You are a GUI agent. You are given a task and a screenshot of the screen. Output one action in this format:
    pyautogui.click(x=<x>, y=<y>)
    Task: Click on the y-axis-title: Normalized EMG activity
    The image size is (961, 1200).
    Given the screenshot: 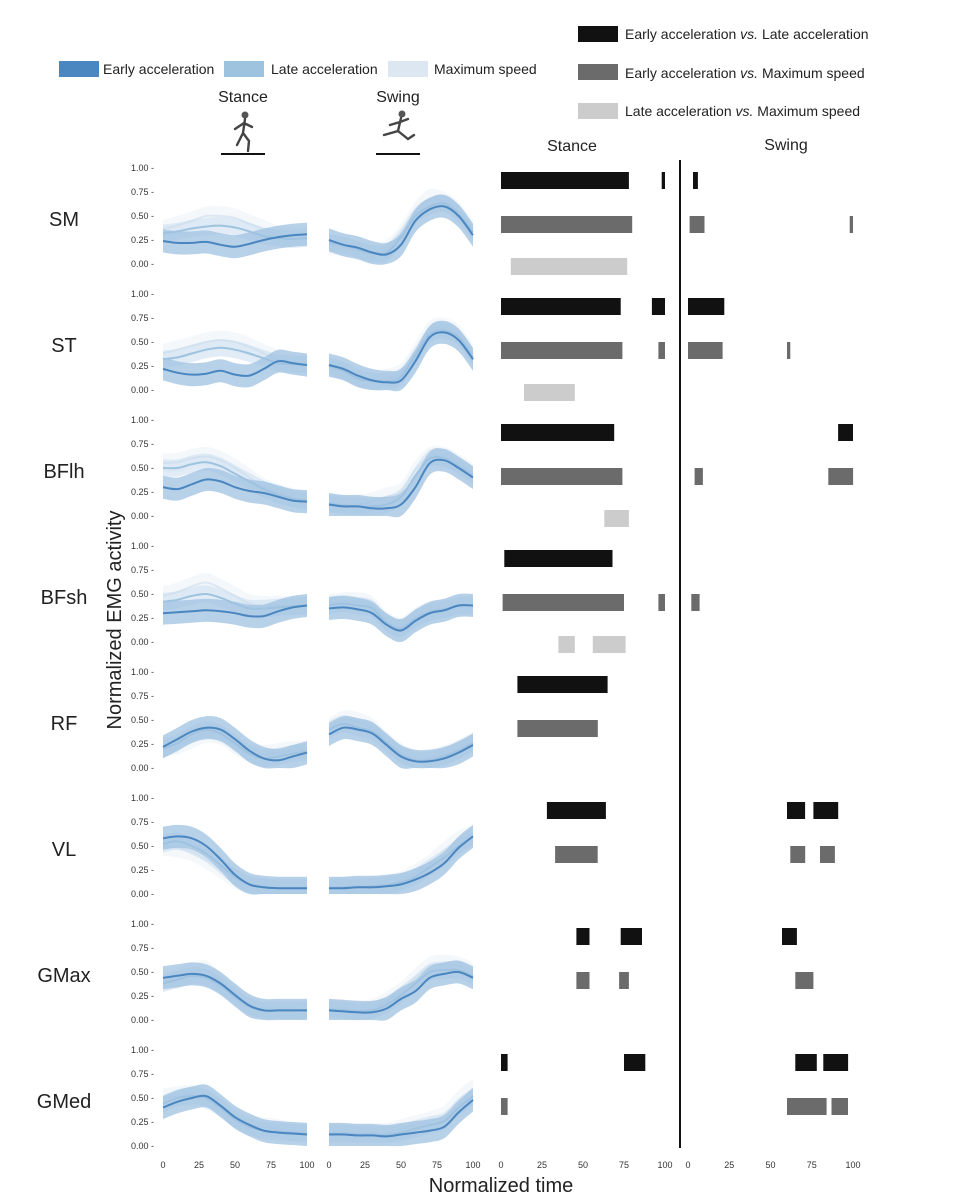 What is the action you would take?
    pyautogui.click(x=115, y=620)
    